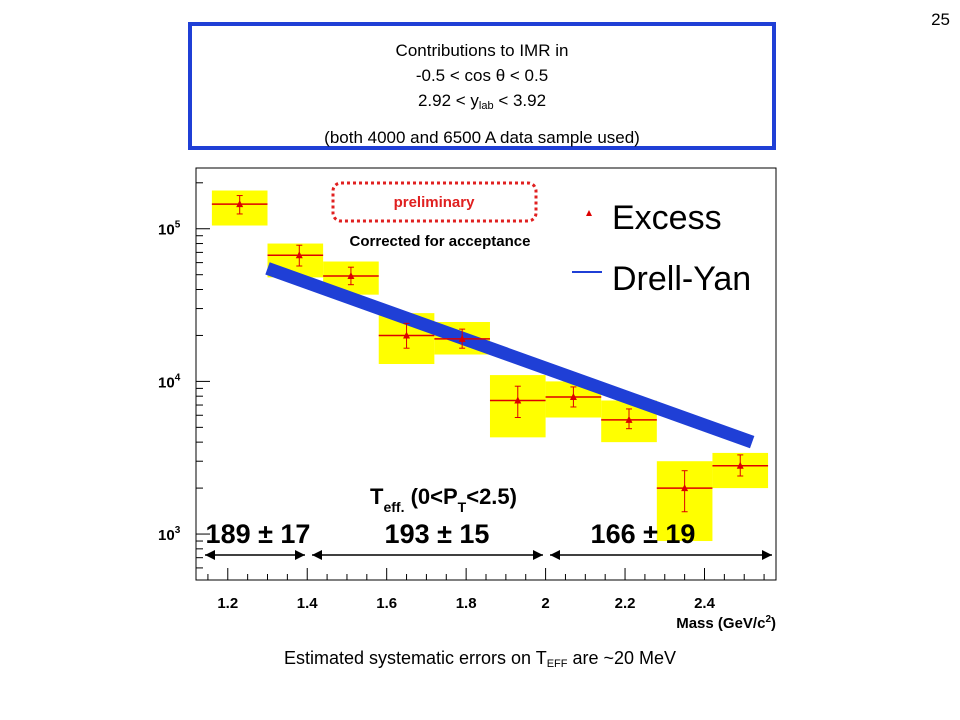 This screenshot has width=960, height=720. I want to click on teff-value: 189 ± 17, so click(258, 534).